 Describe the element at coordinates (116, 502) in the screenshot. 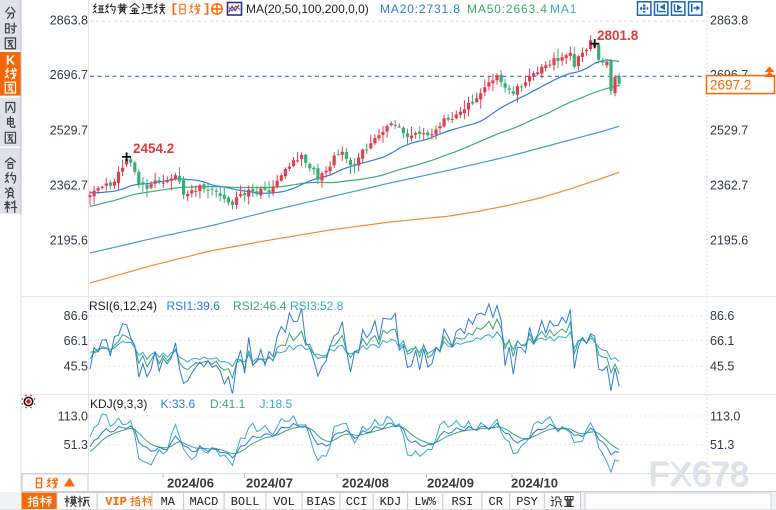

I see `svg-text: VIP` at that location.